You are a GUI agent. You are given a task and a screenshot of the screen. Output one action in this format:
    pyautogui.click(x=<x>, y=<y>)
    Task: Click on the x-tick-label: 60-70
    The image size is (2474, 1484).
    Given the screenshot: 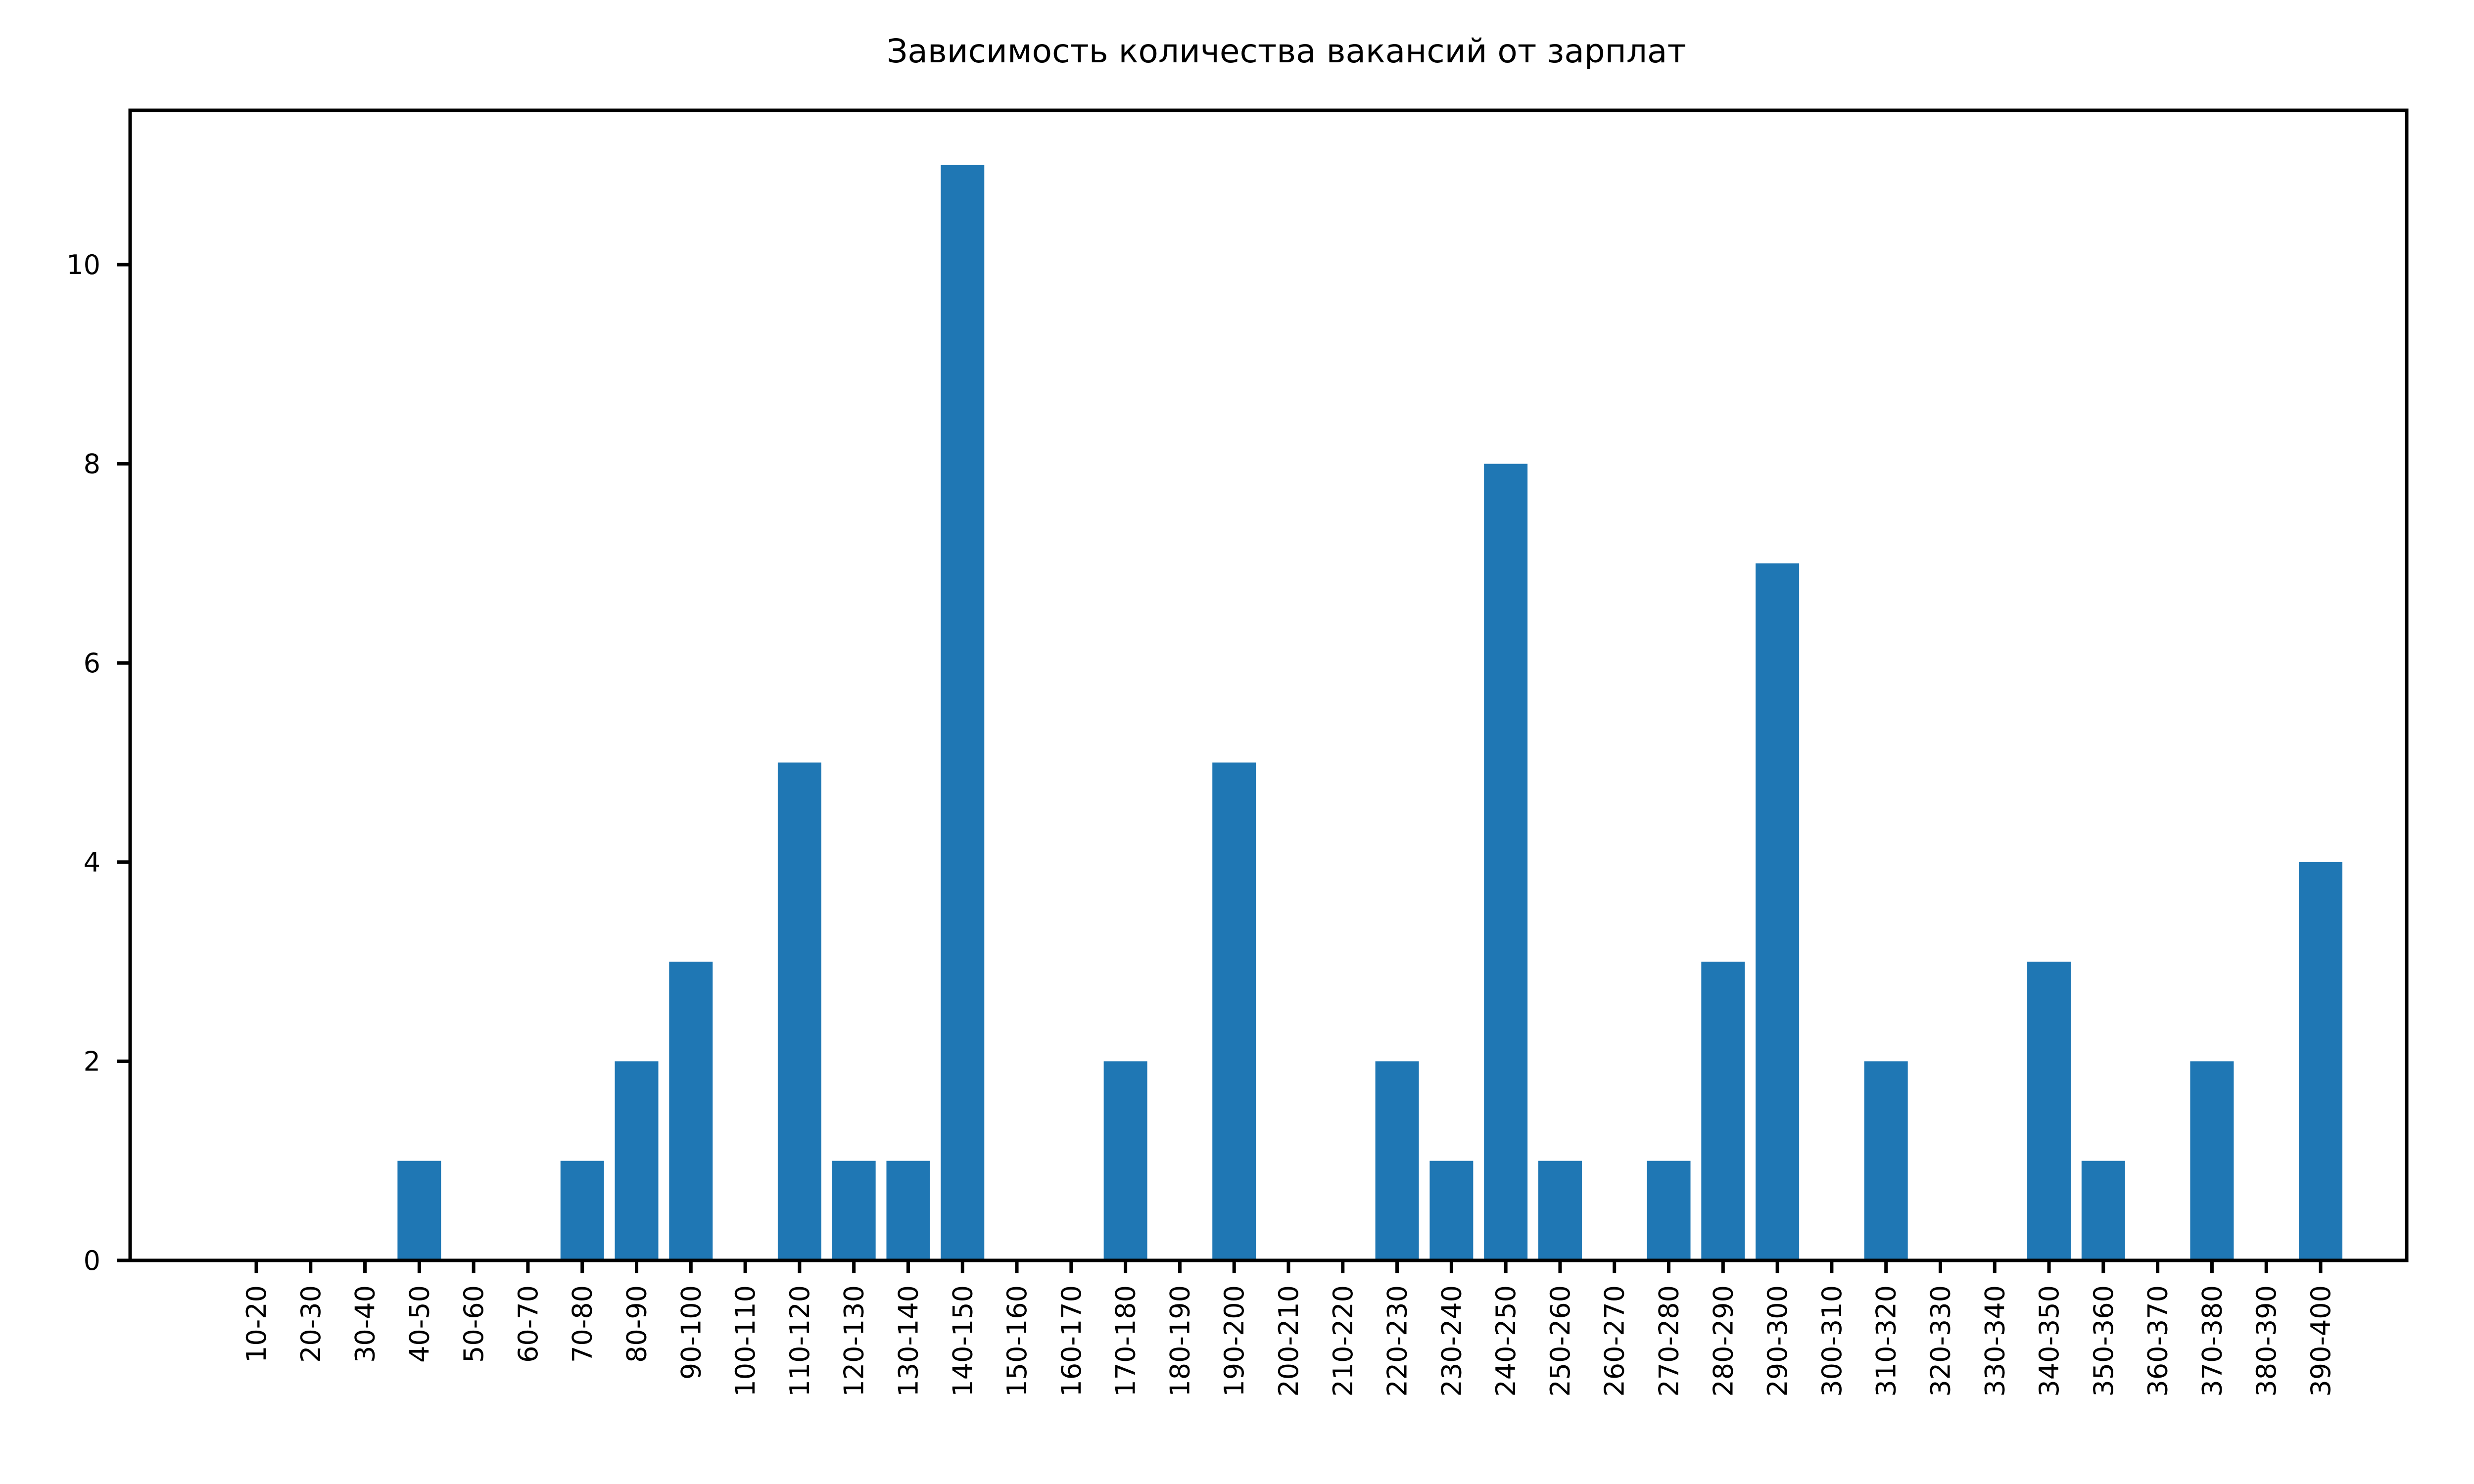 What is the action you would take?
    pyautogui.click(x=528, y=1324)
    